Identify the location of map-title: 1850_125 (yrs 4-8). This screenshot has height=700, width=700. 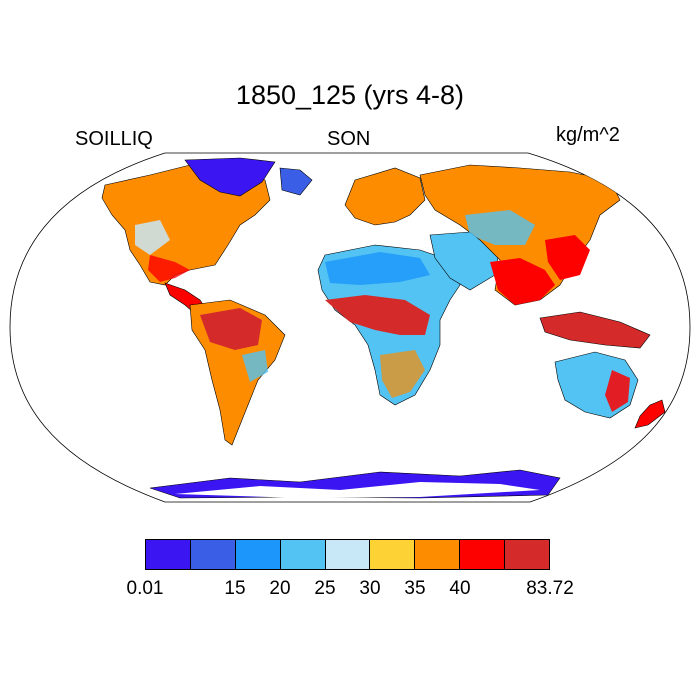
(350, 95).